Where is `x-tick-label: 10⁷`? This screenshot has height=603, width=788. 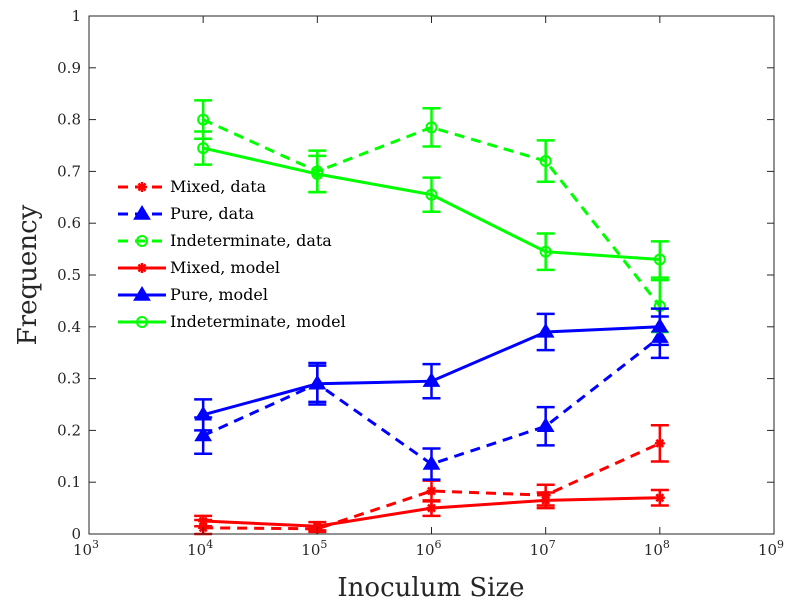 x-tick-label: 10⁷ is located at coordinates (543, 548).